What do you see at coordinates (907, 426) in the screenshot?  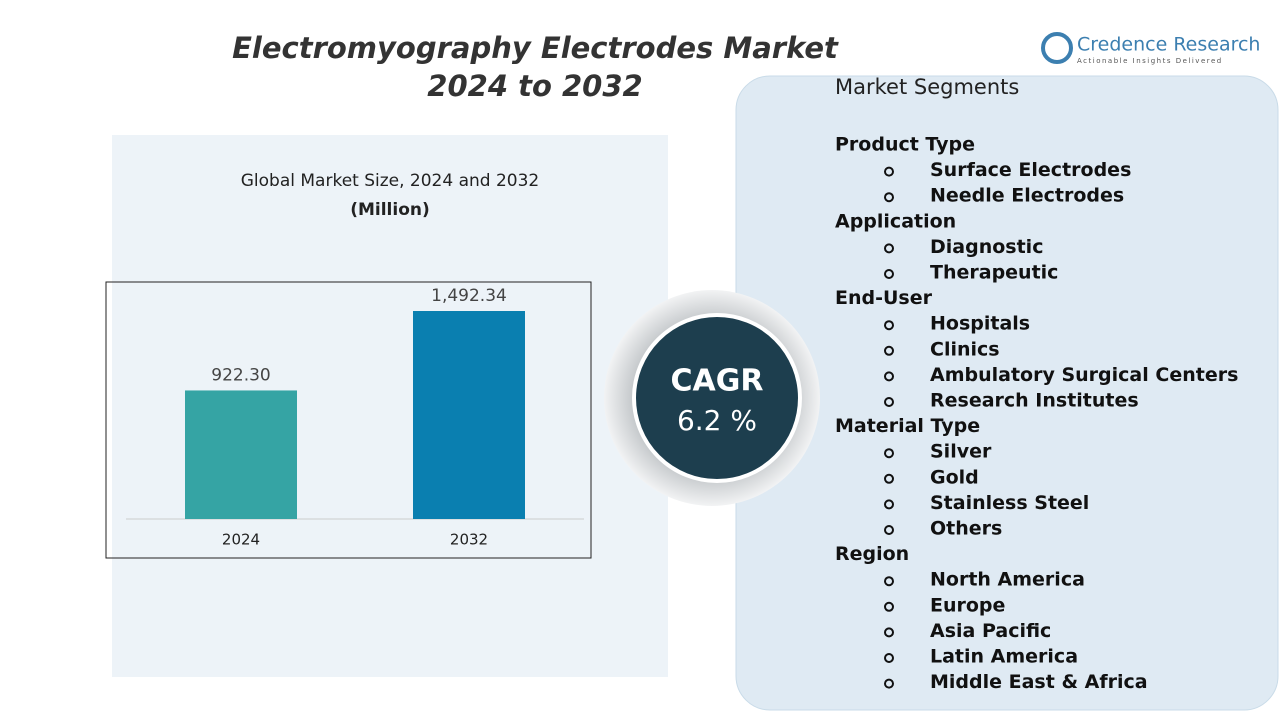 I see `segment-heading: Material Type` at bounding box center [907, 426].